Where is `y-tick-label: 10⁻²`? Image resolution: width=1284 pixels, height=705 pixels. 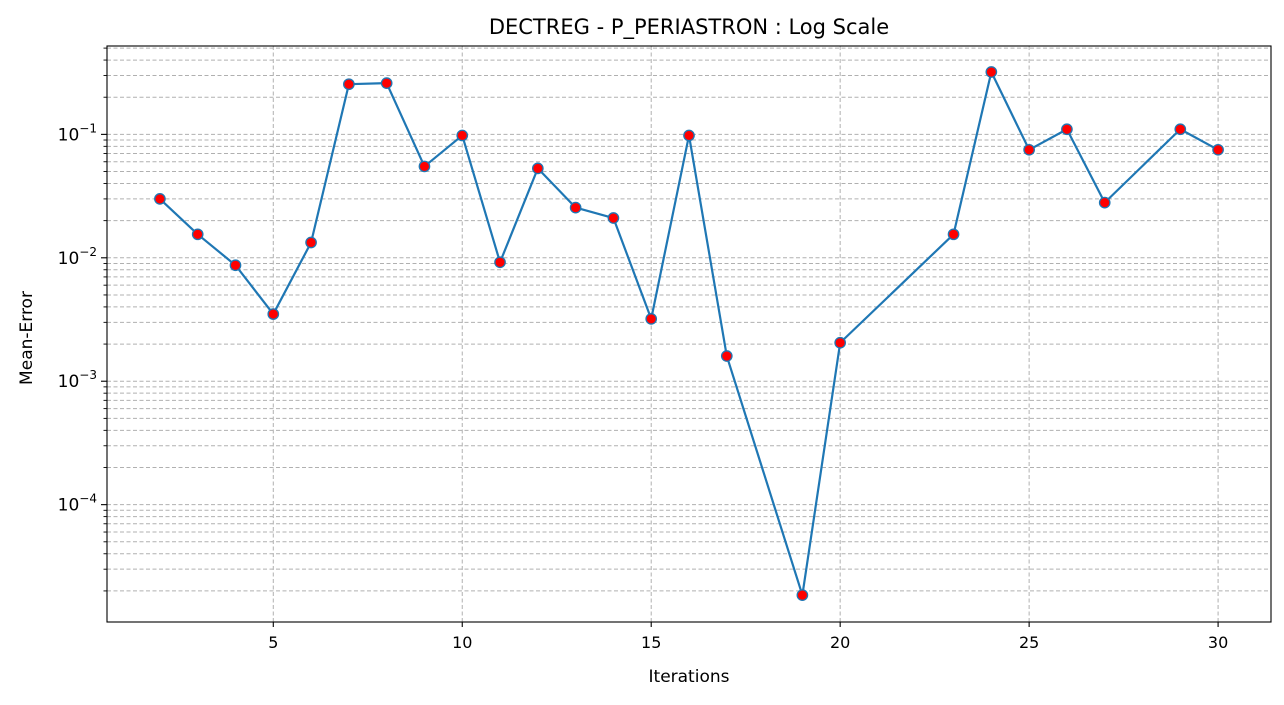
y-tick-label: 10⁻² is located at coordinates (77, 257).